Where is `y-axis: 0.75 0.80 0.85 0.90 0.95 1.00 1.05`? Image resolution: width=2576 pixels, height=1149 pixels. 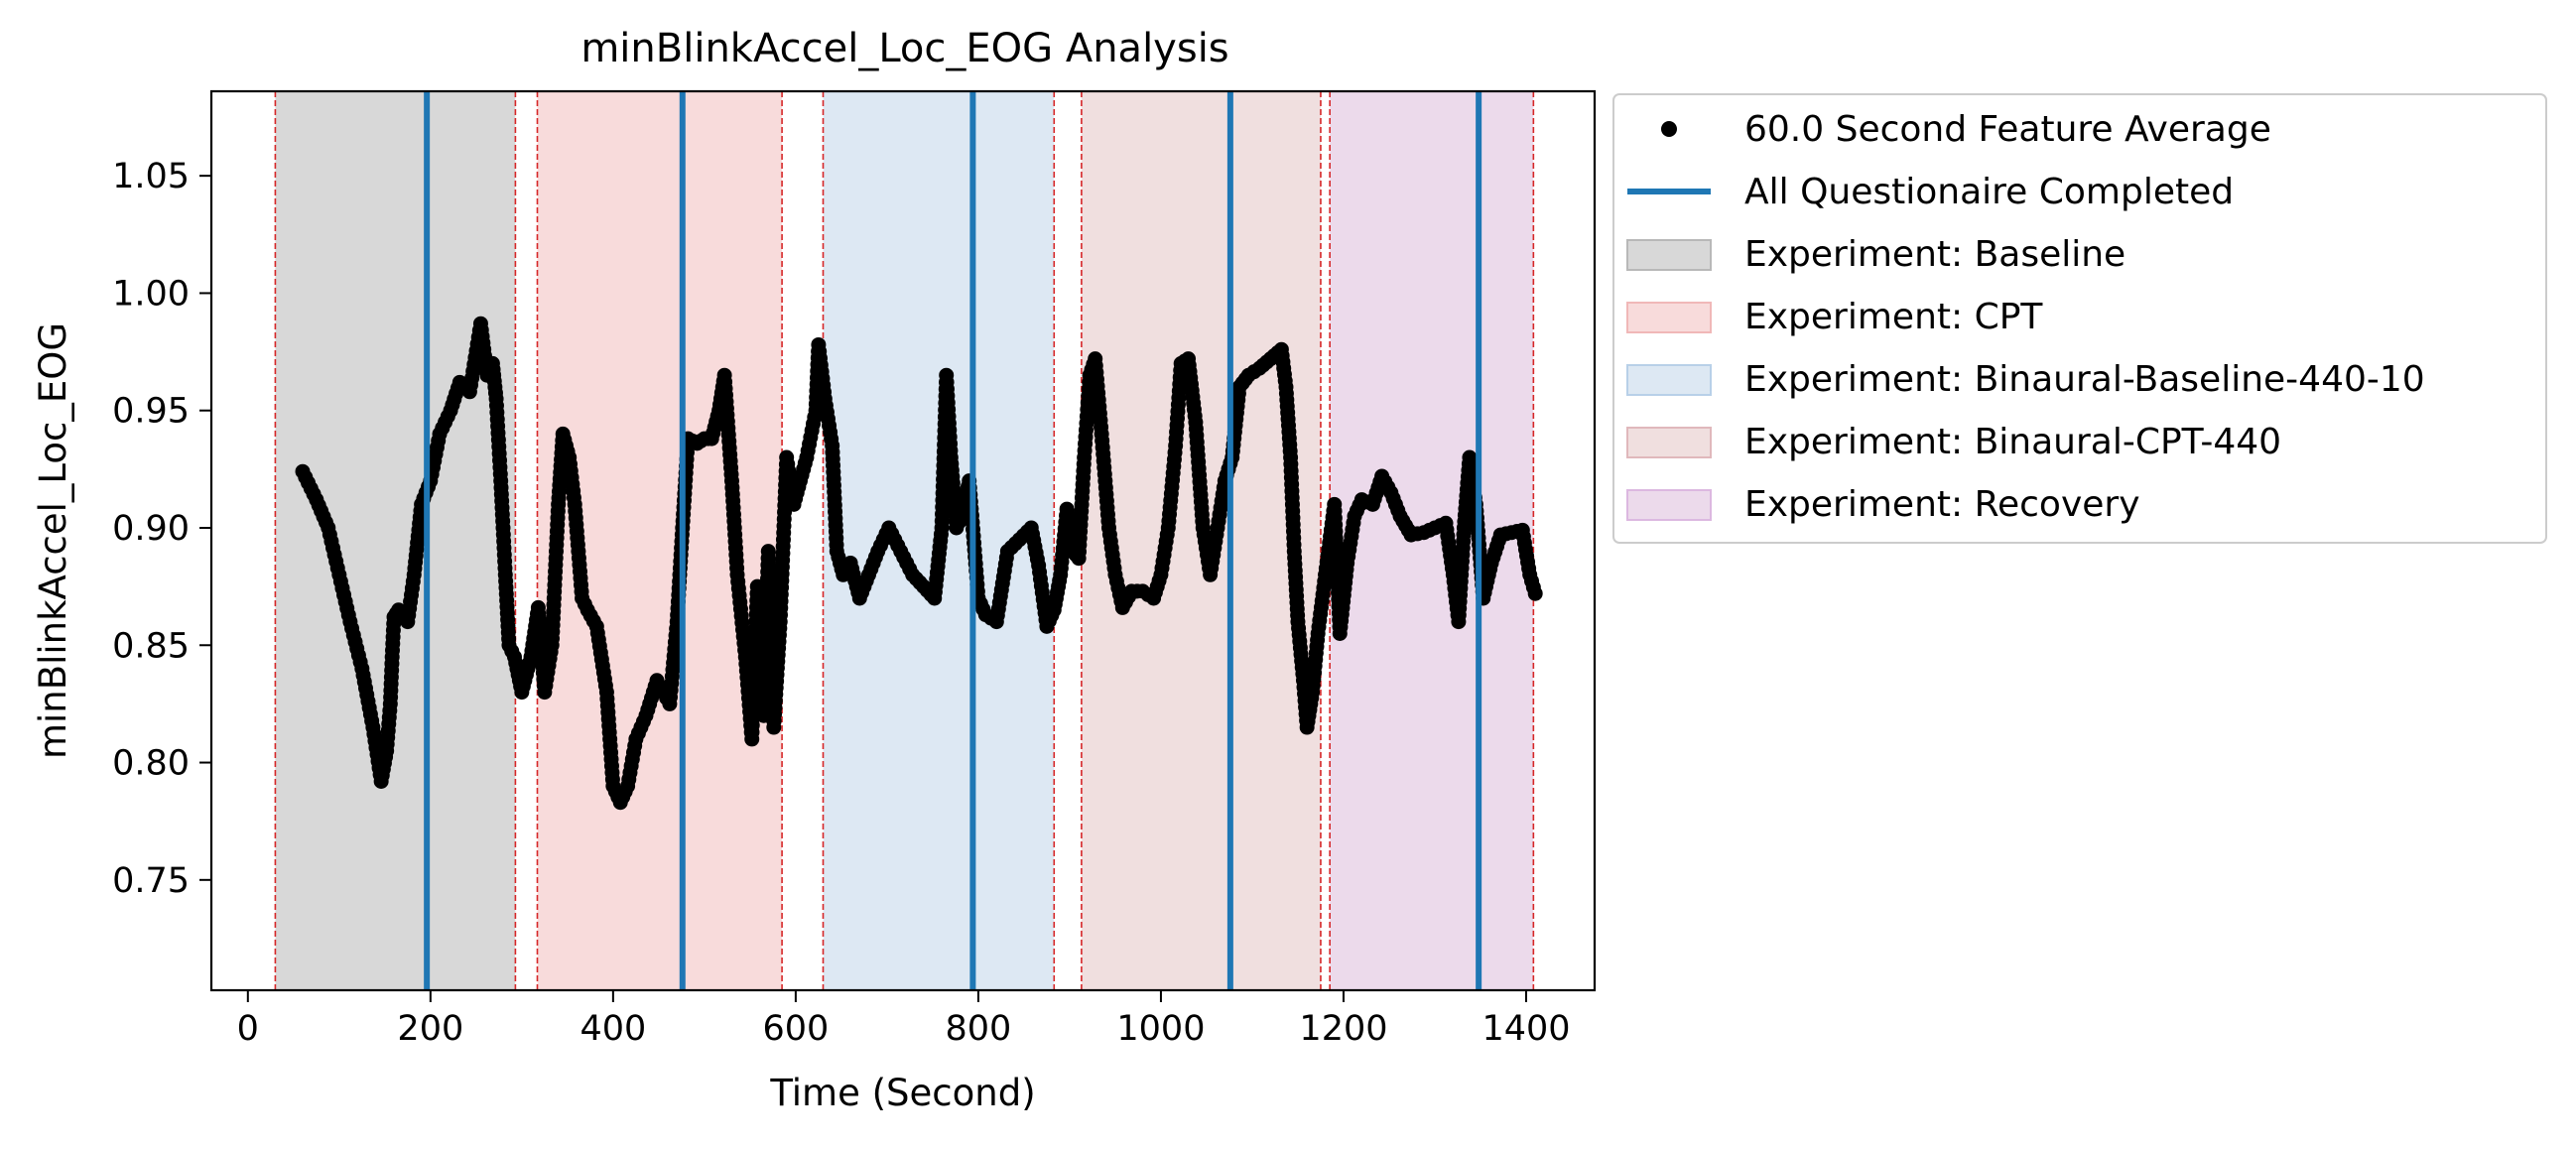 y-axis: 0.75 0.80 0.85 0.90 0.95 1.00 1.05 is located at coordinates (161, 529).